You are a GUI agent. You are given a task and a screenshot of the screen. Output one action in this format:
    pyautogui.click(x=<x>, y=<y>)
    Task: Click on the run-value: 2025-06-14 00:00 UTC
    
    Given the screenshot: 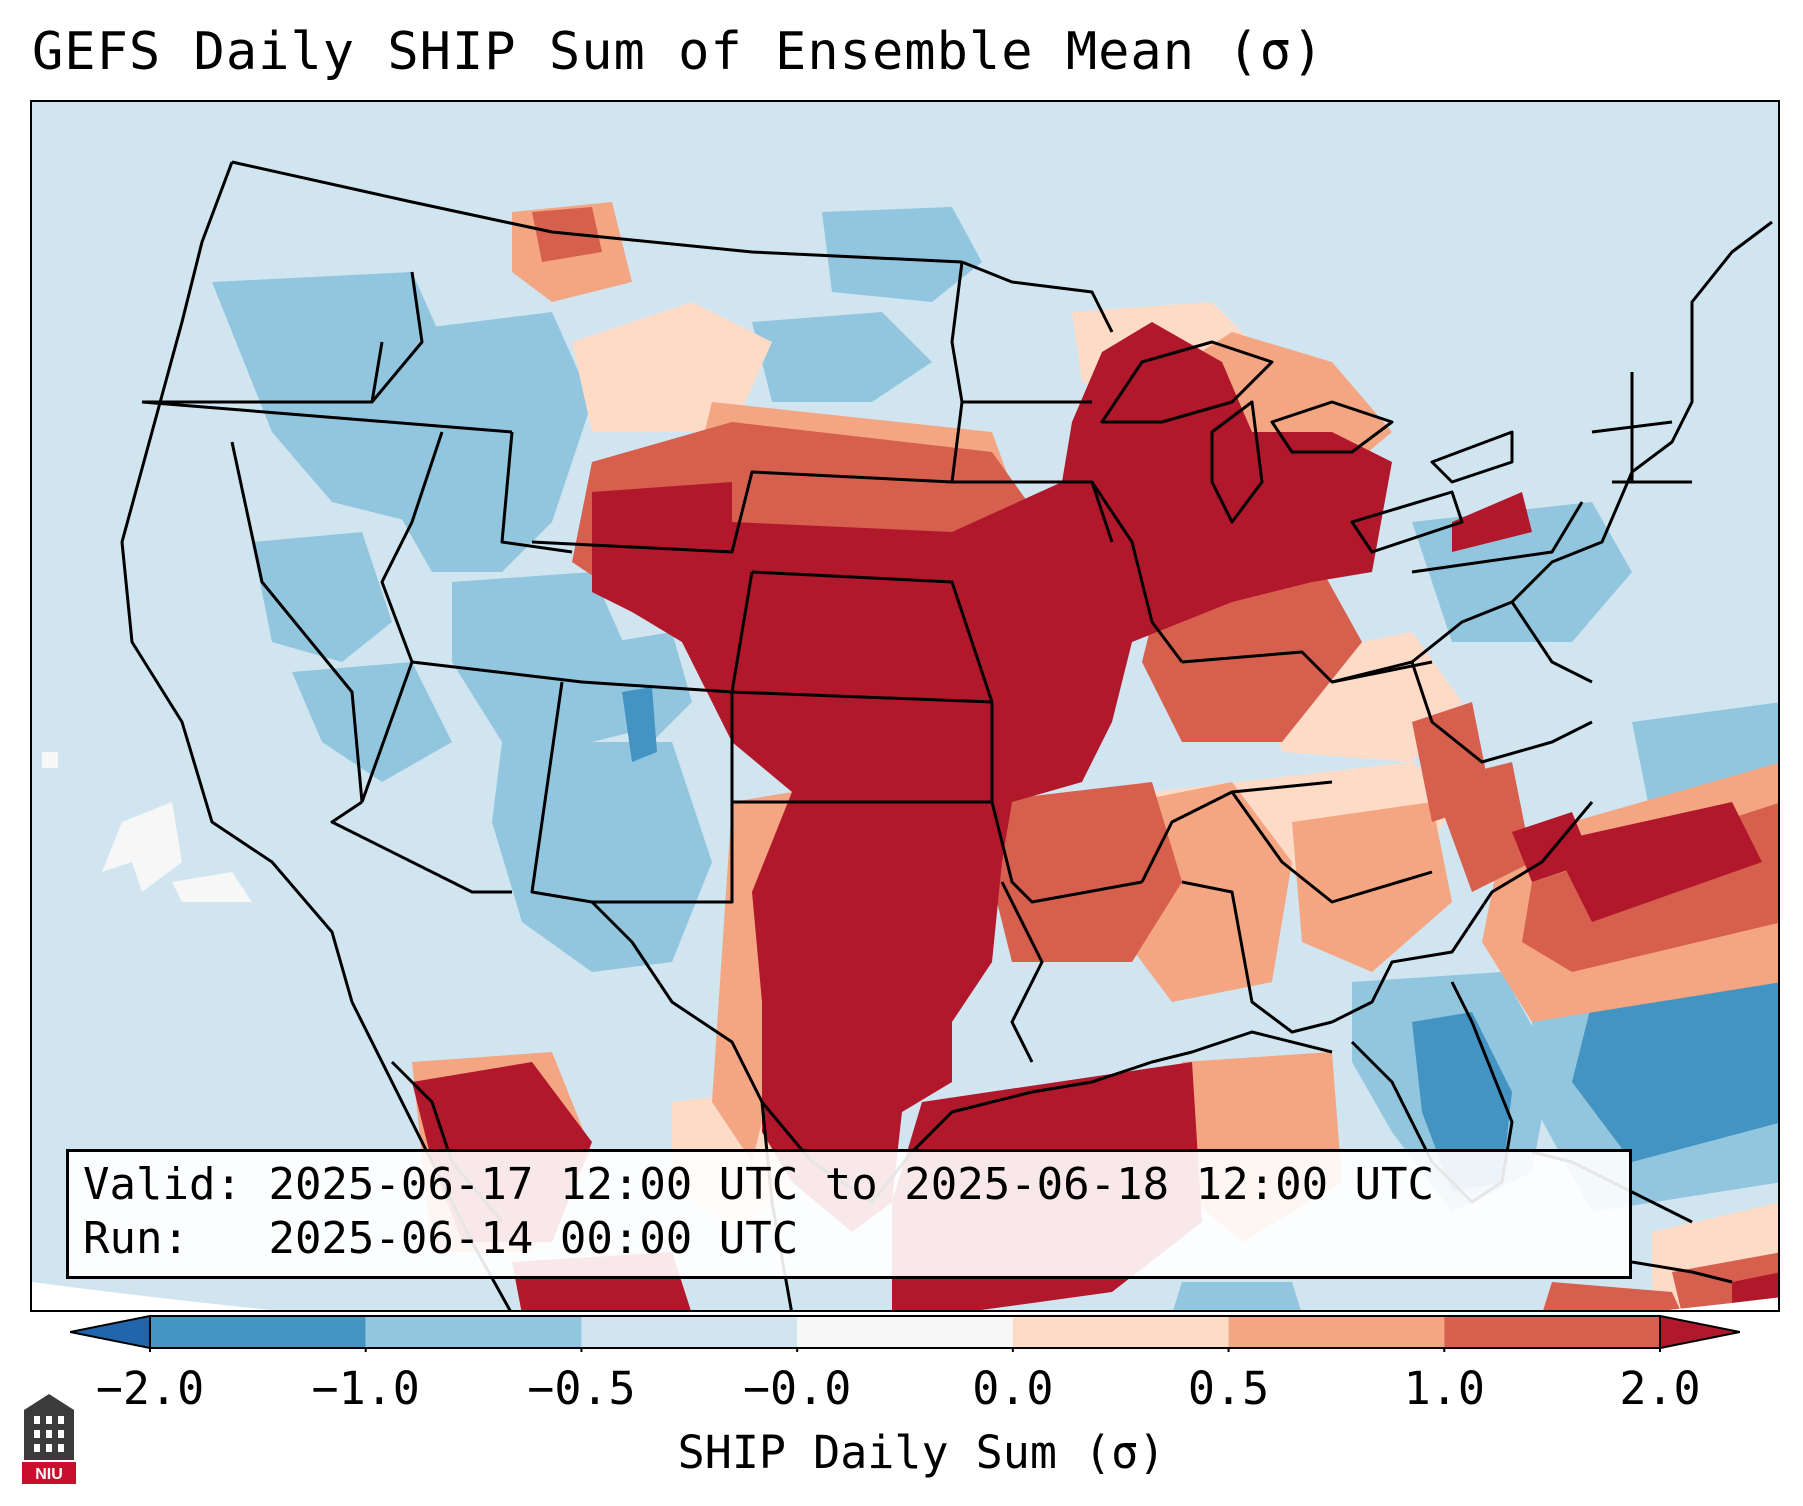 What is the action you would take?
    pyautogui.click(x=533, y=1238)
    